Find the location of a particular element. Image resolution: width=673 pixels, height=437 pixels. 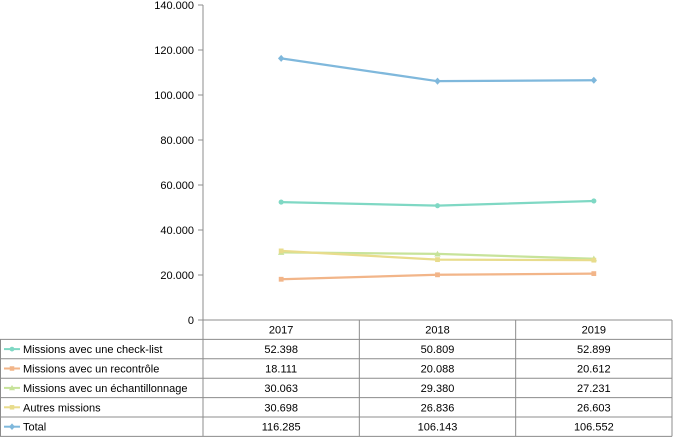

series-name-label: Missions avec une check-list is located at coordinates (92, 350).